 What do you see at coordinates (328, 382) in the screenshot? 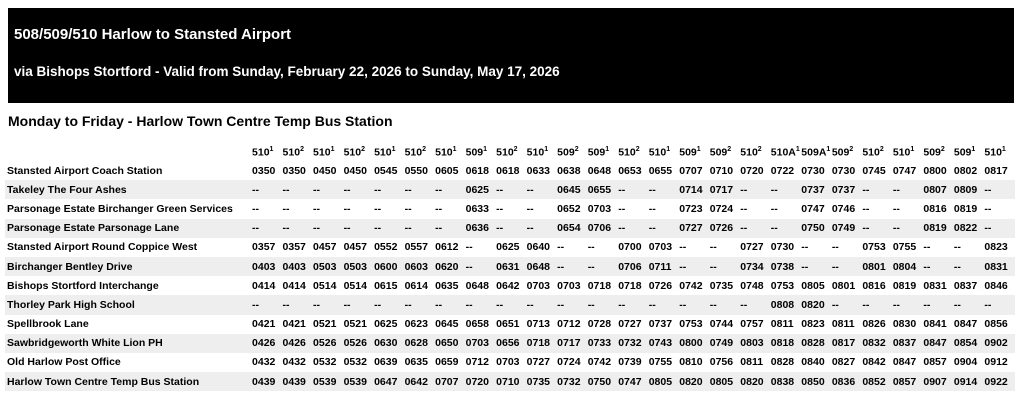
I see `time: 0539` at bounding box center [328, 382].